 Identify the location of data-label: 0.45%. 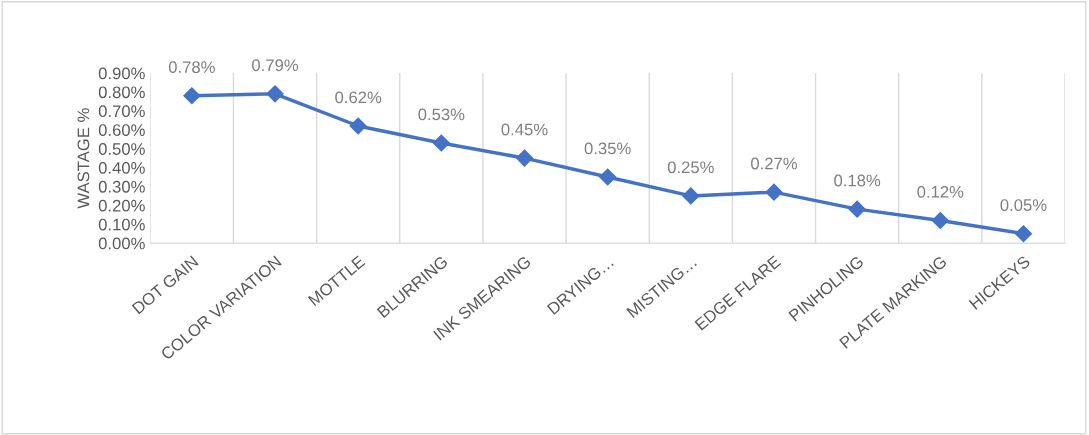
(524, 129).